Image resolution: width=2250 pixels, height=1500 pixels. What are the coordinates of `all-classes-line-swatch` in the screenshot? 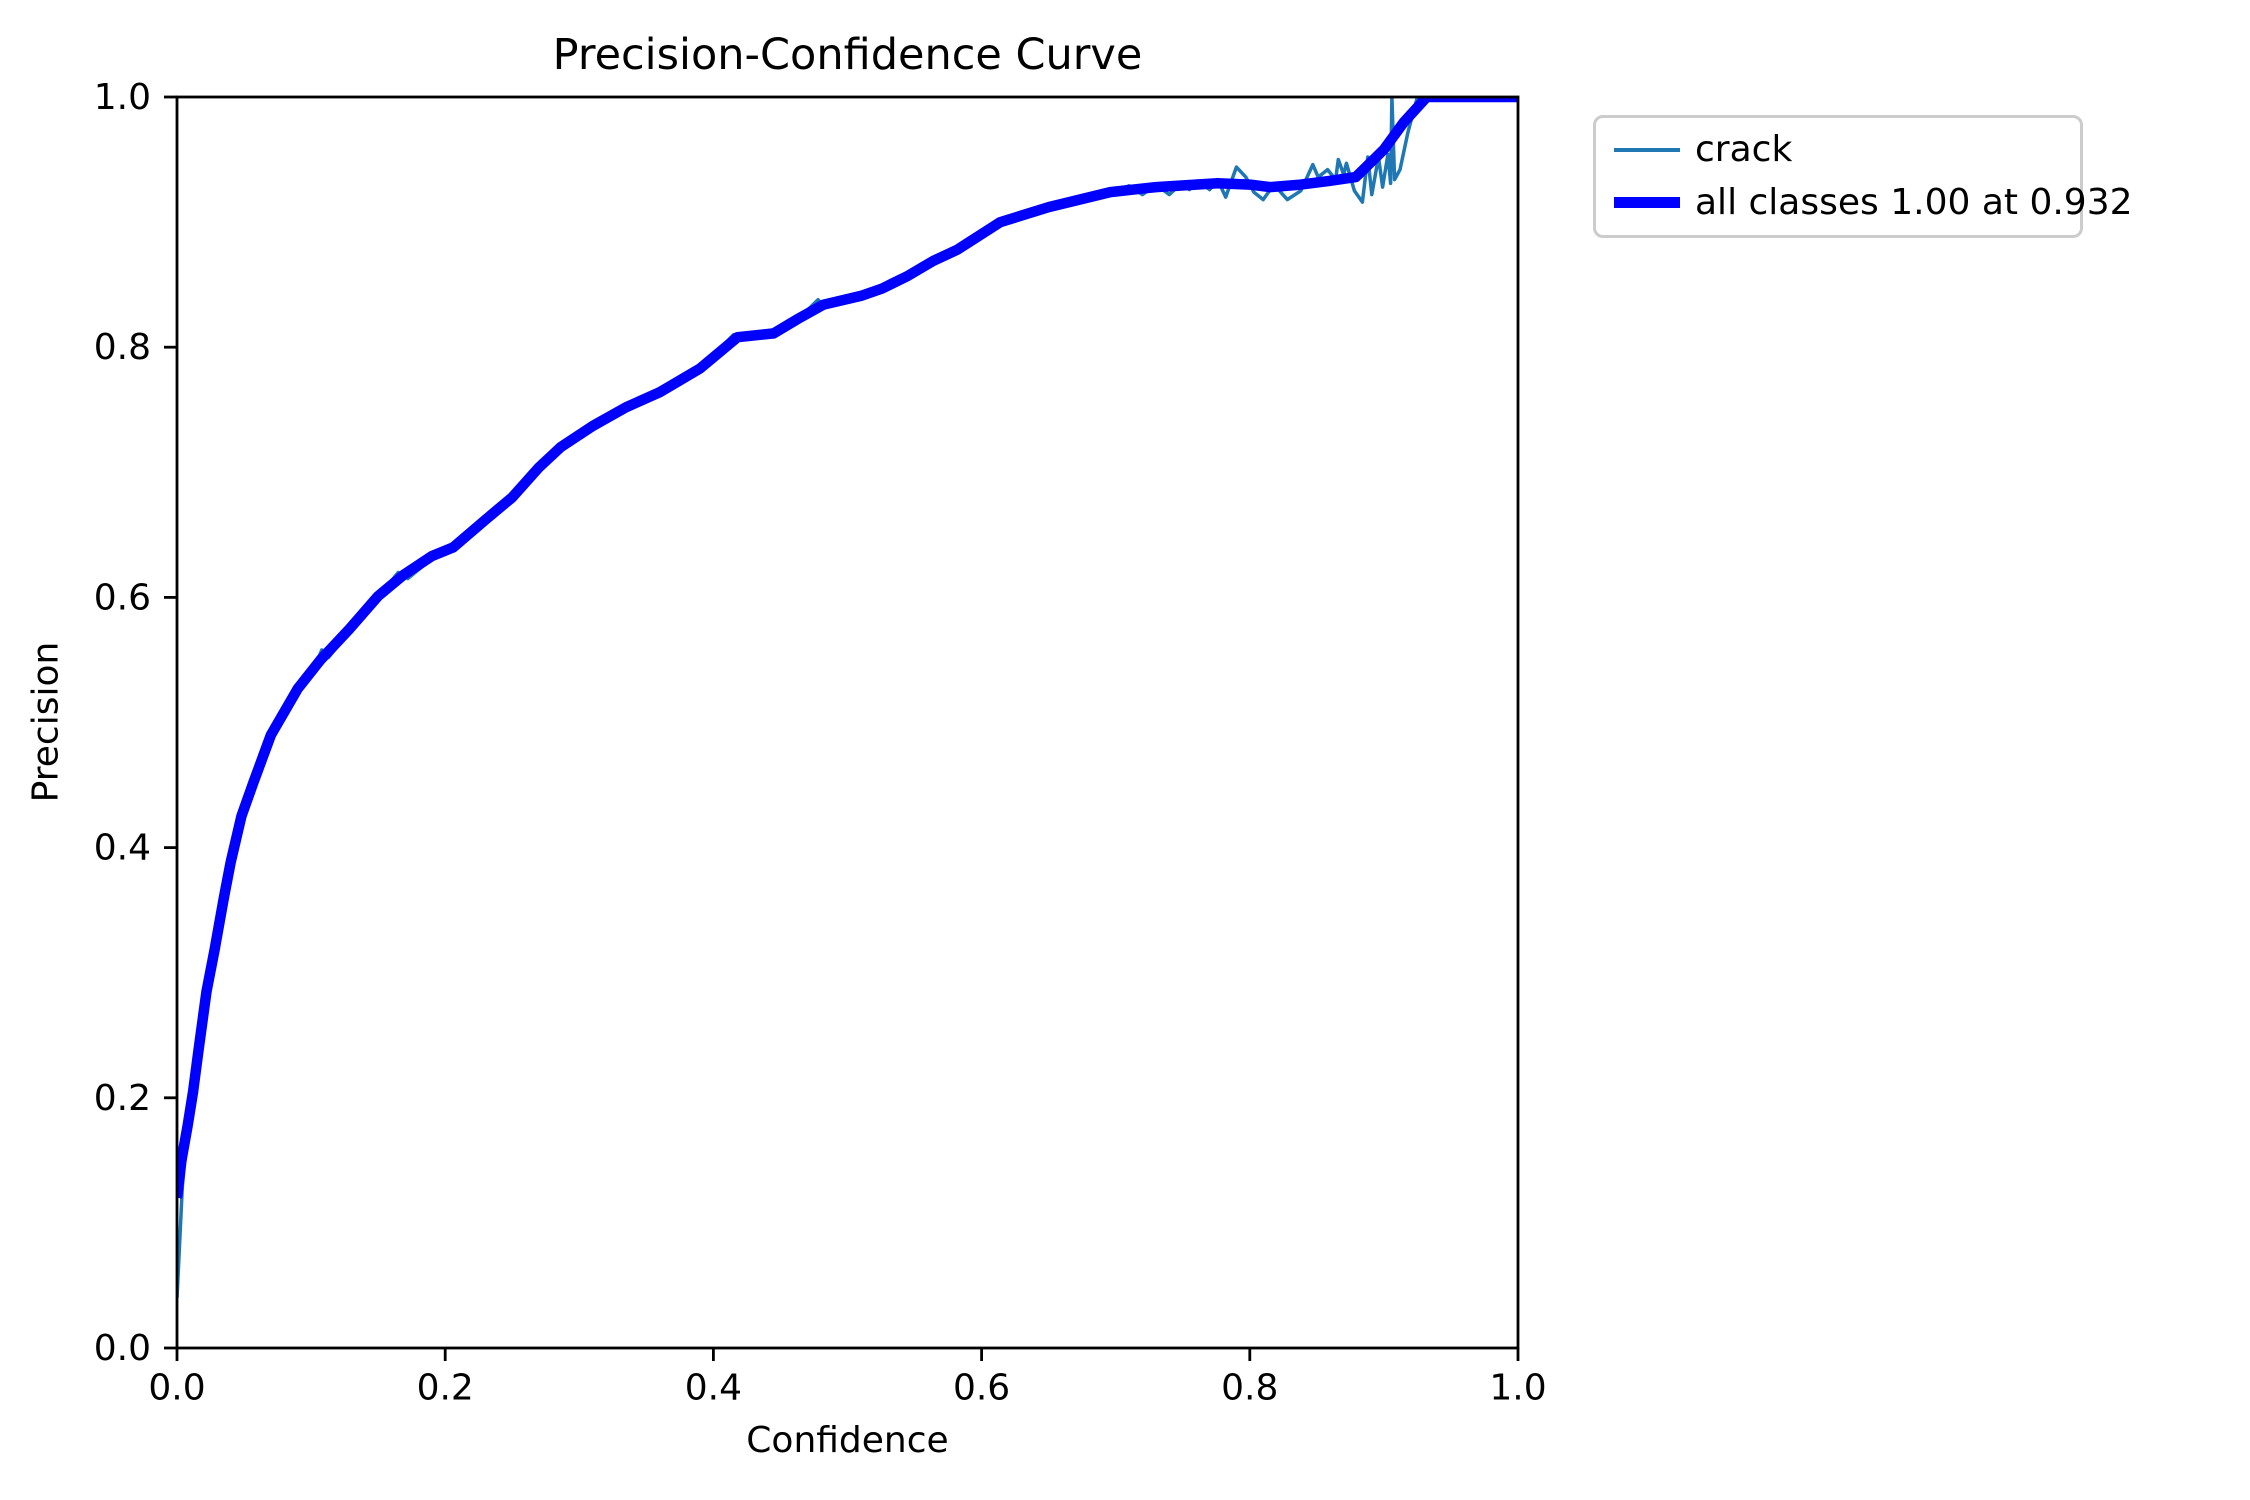 It's located at (1647, 203).